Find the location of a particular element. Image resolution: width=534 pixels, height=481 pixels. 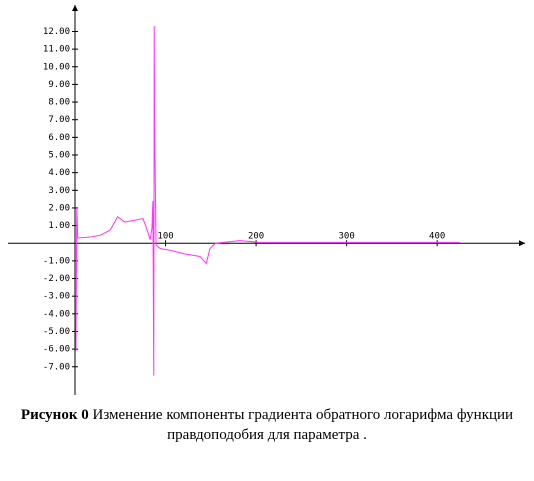

y-tick-label: -6.00 is located at coordinates (56, 350).